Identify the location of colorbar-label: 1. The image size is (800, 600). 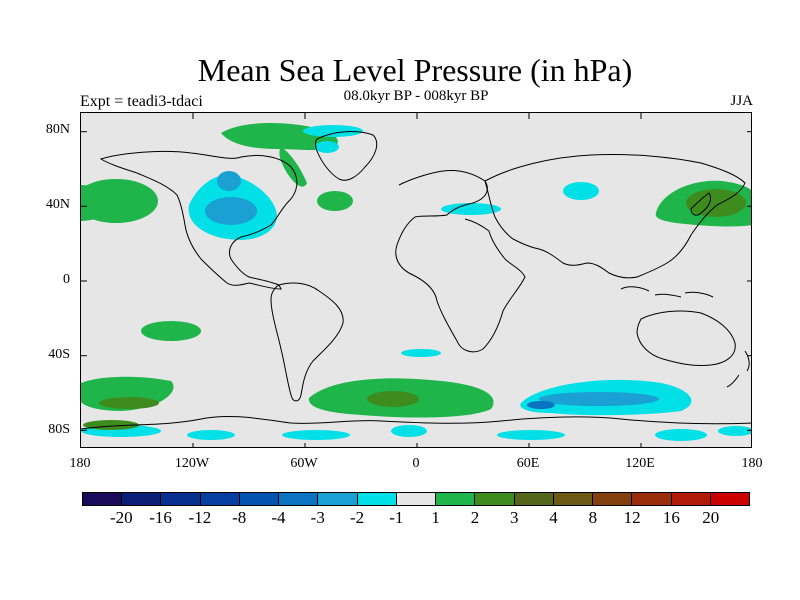
(435, 517).